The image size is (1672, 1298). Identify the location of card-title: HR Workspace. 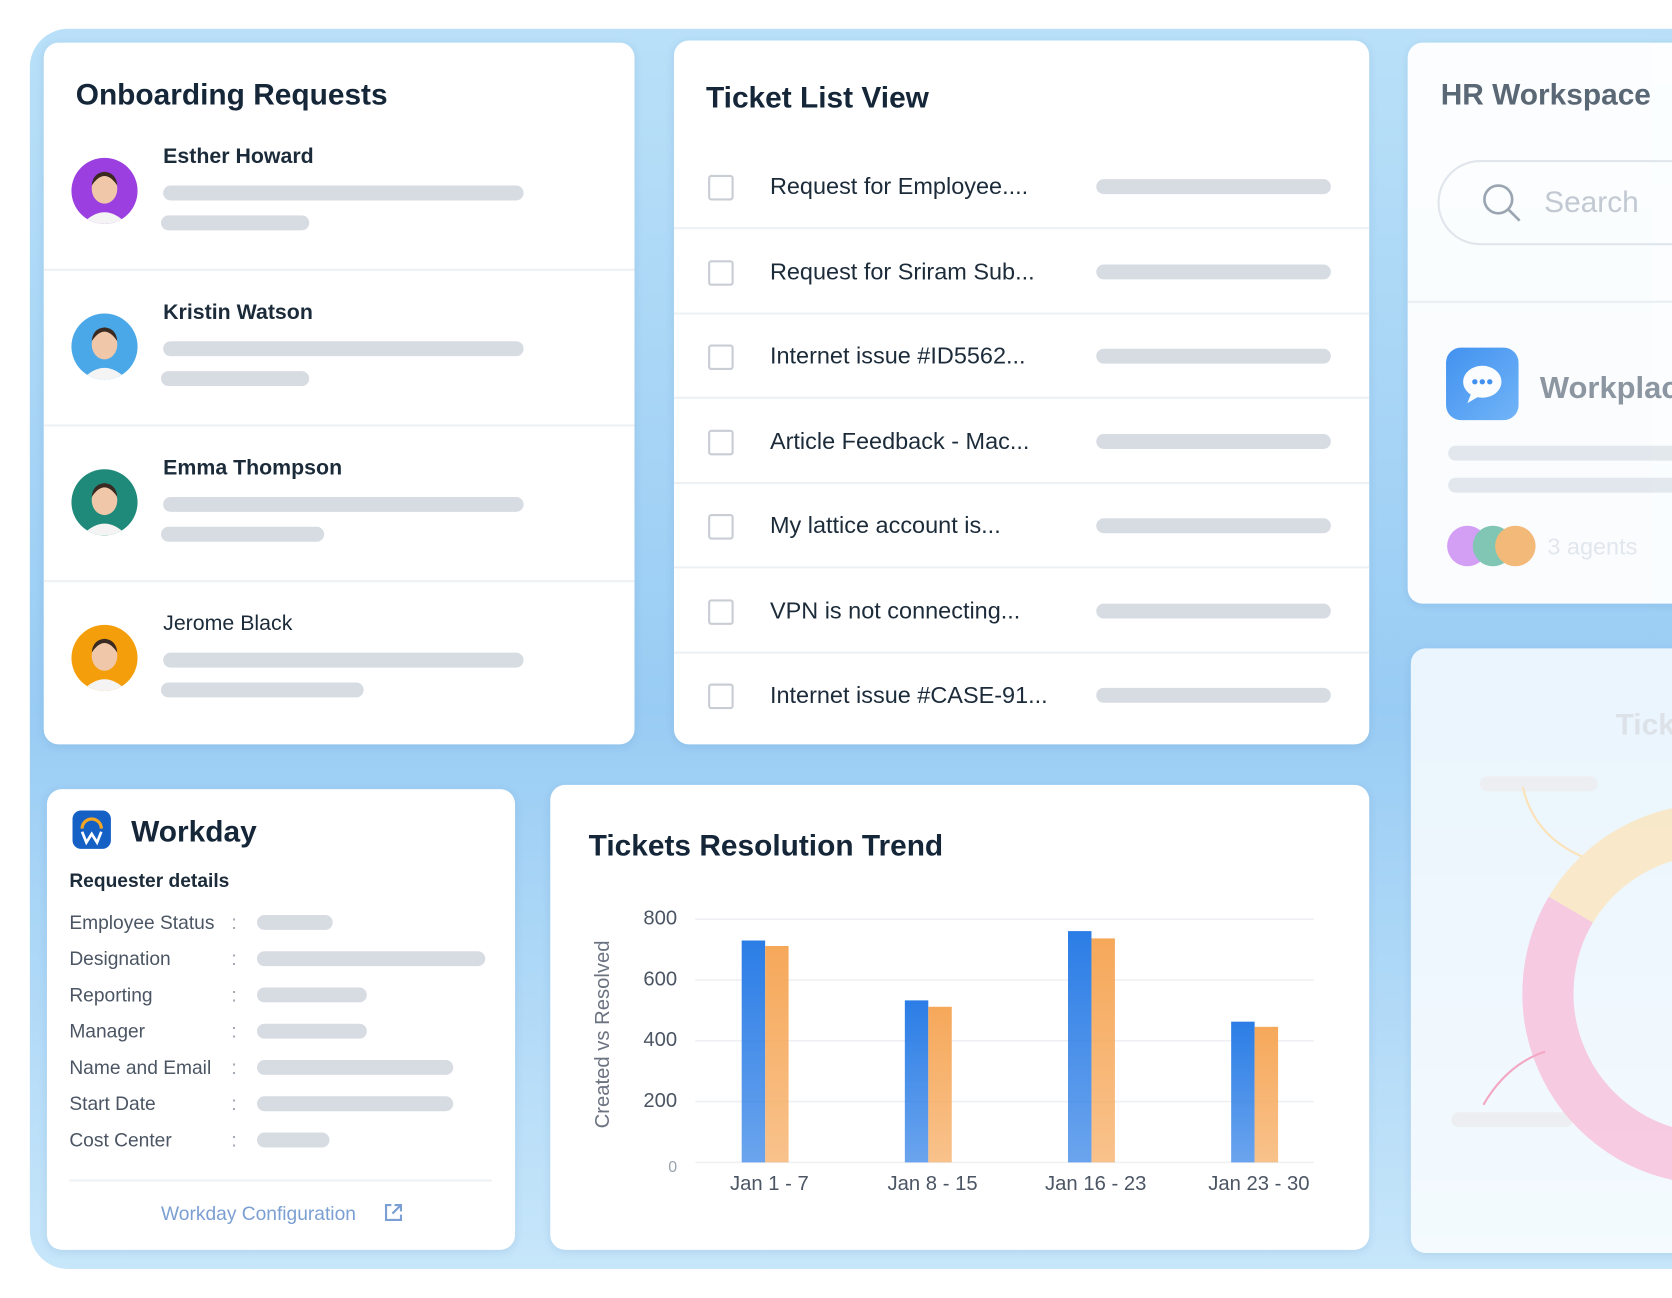
(1545, 94).